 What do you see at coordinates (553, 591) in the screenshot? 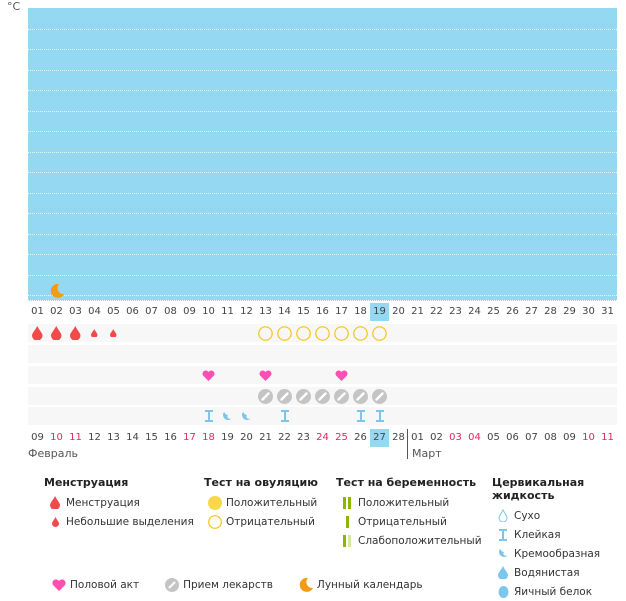
I see `legend-label: Яичный белок` at bounding box center [553, 591].